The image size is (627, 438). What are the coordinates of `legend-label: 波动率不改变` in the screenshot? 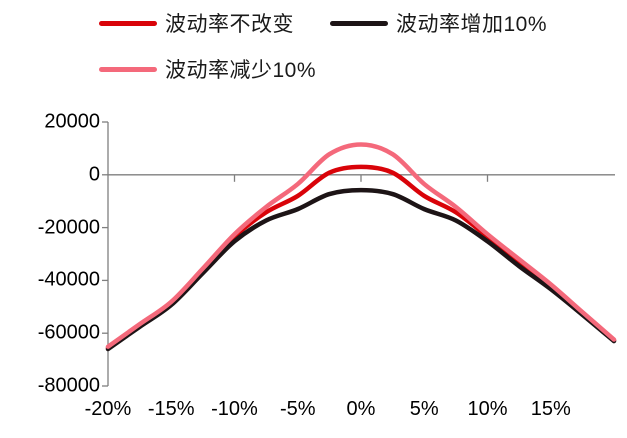 It's located at (229, 24).